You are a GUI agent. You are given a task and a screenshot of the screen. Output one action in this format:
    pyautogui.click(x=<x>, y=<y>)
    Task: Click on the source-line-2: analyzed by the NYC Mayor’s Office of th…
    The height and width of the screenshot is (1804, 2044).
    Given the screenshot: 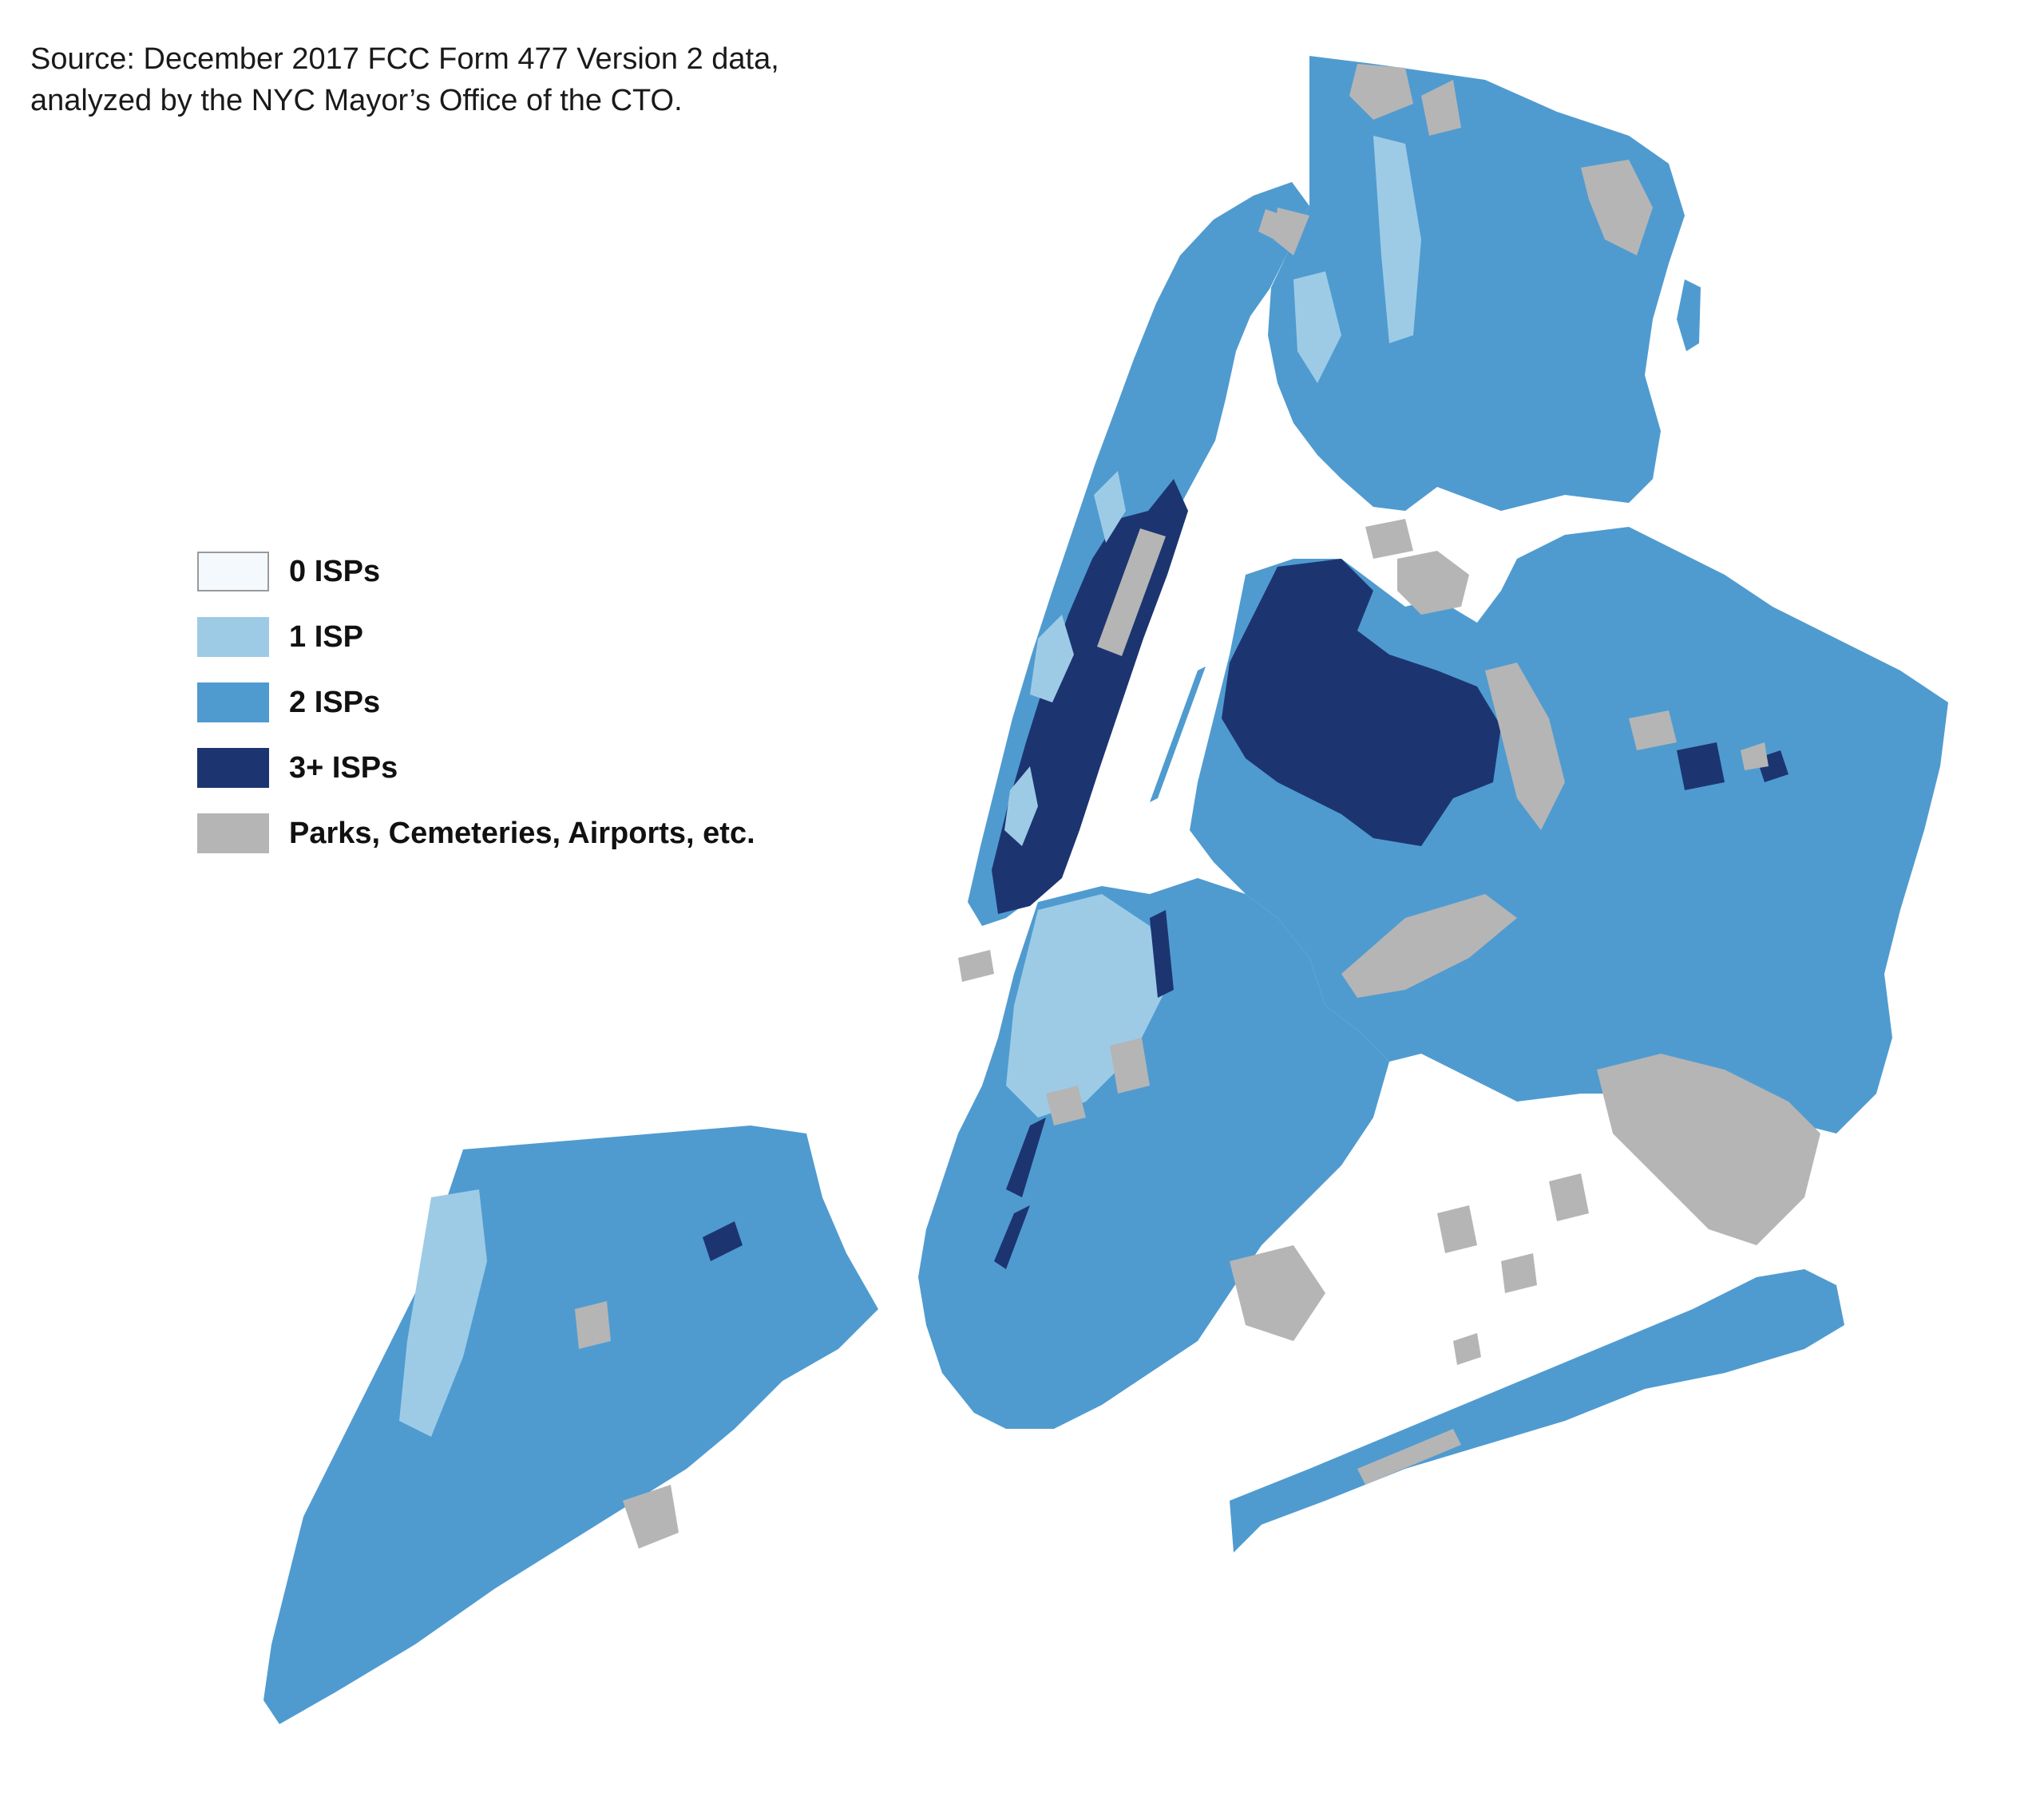 What is the action you would take?
    pyautogui.click(x=356, y=100)
    